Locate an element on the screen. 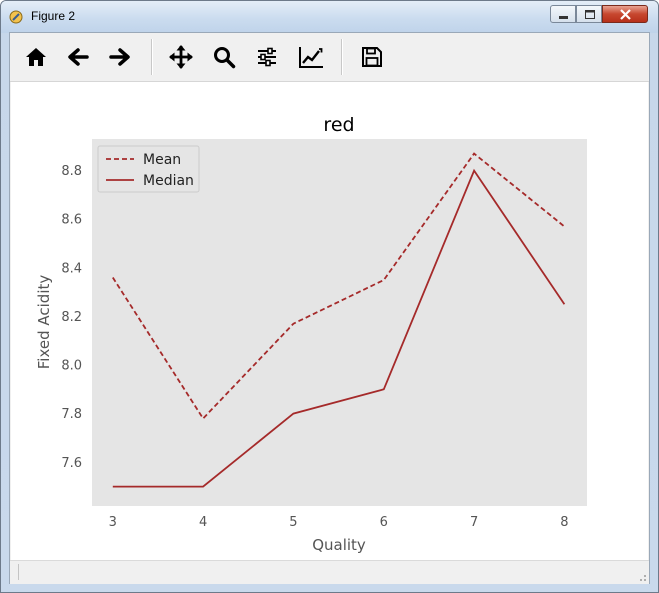 The width and height of the screenshot is (659, 593). x-tick-label: 6 is located at coordinates (384, 522).